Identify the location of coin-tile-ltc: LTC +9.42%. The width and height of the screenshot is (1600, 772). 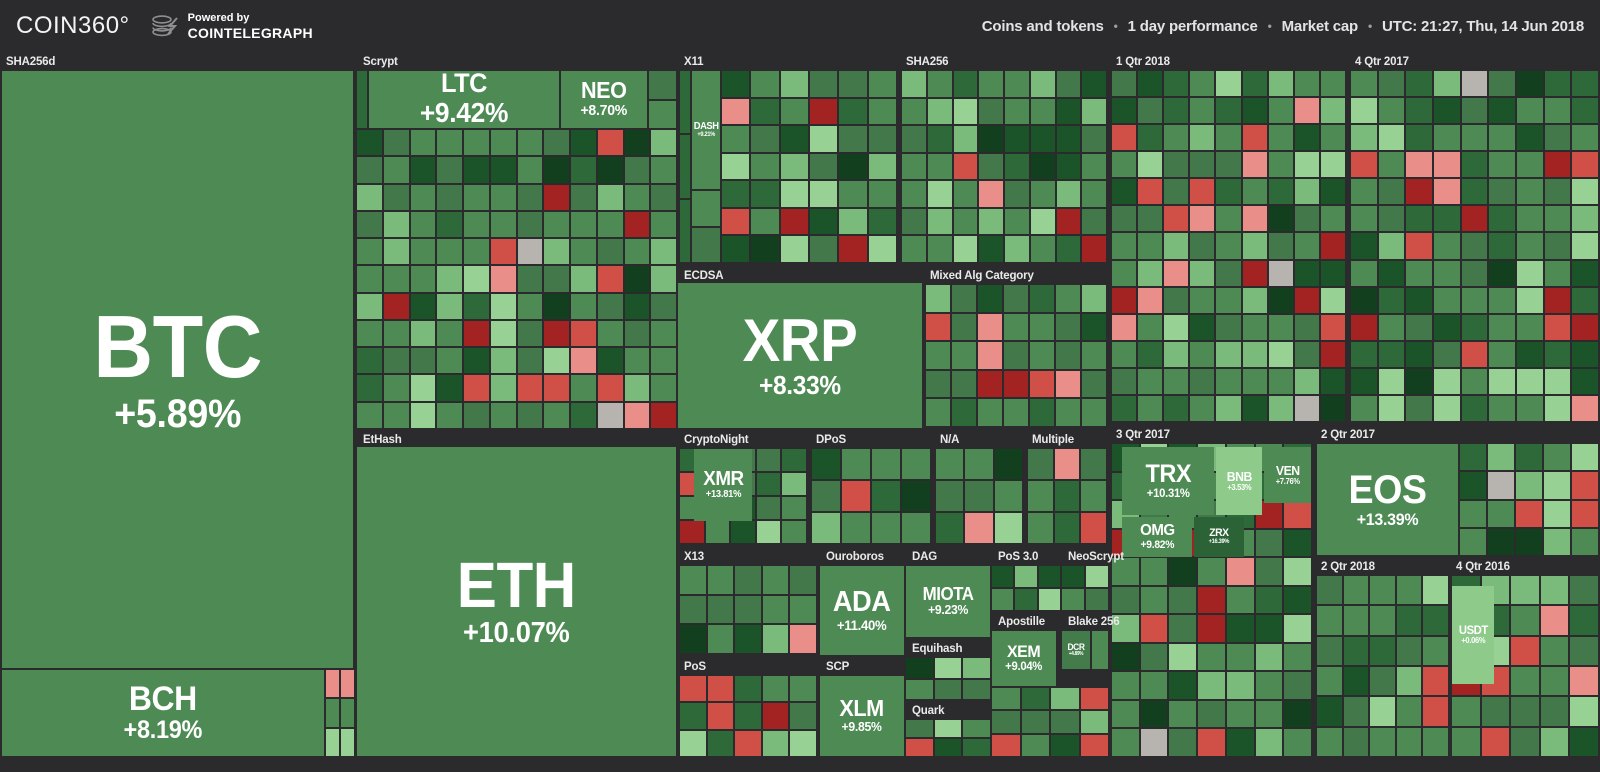
(464, 99).